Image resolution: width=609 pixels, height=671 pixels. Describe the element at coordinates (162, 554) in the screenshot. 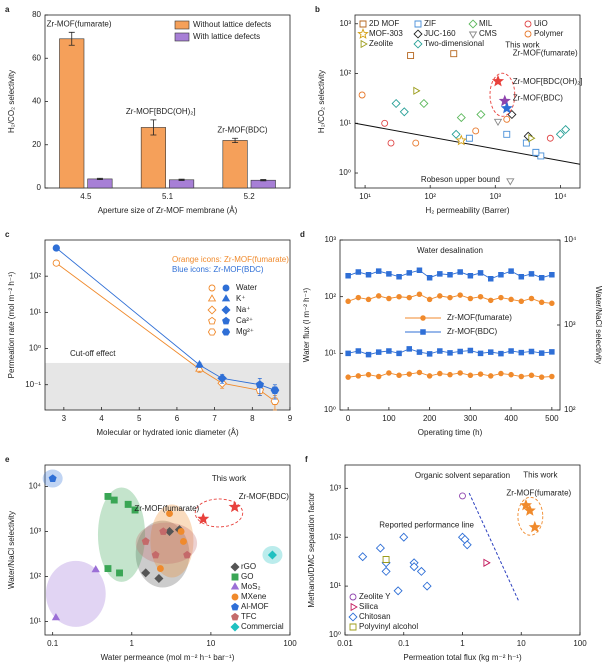

I see `region` at that location.